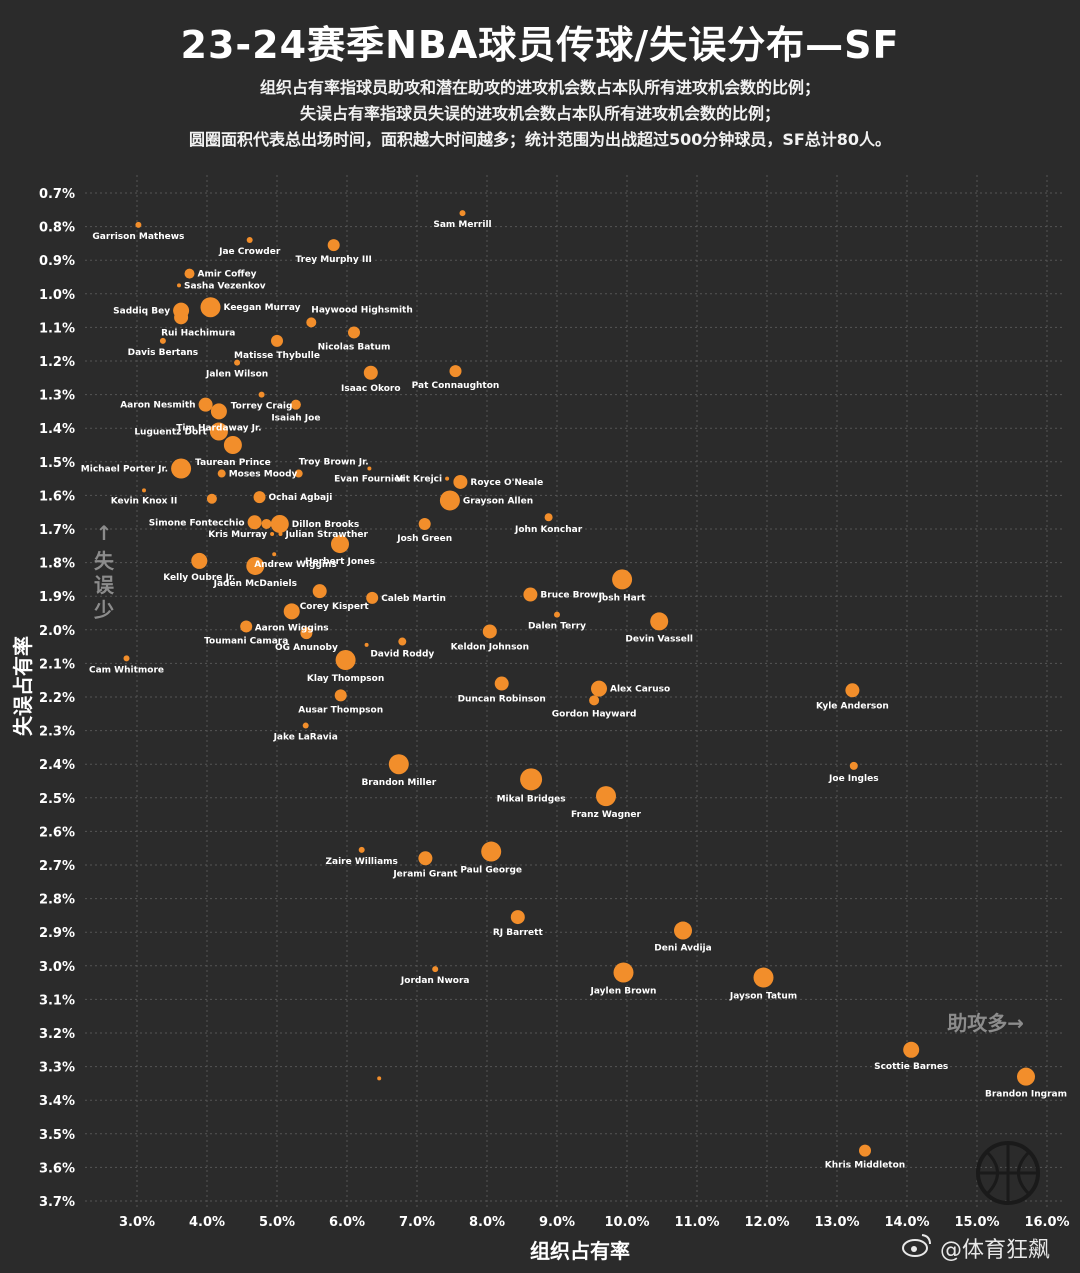 This screenshot has width=1080, height=1273. What do you see at coordinates (361, 310) in the screenshot?
I see `point-label: Haywood Highsmith` at bounding box center [361, 310].